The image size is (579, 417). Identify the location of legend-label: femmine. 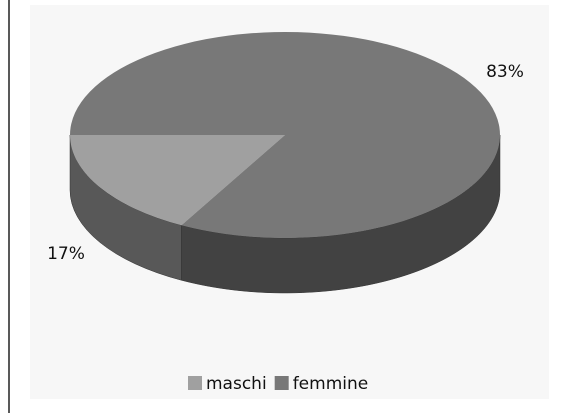
(331, 384).